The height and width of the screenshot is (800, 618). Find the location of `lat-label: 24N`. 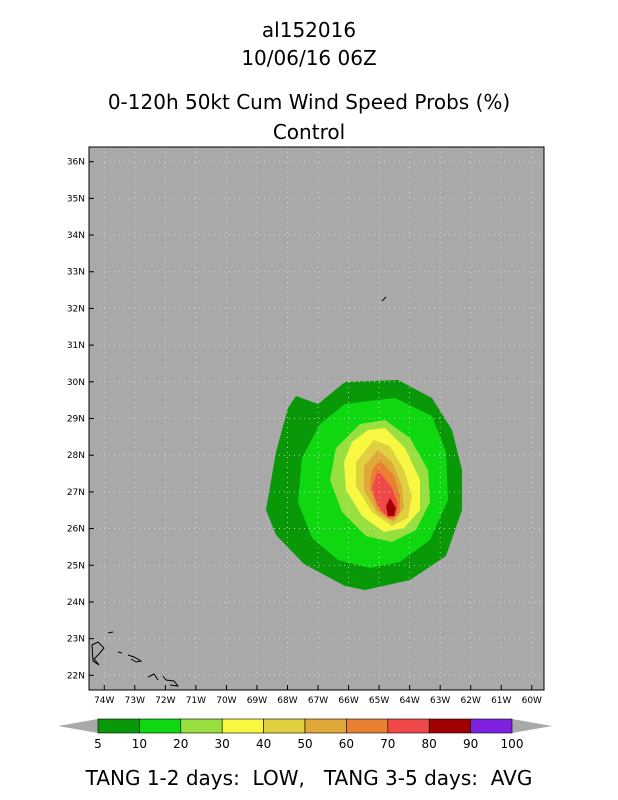

lat-label: 24N is located at coordinates (76, 603).